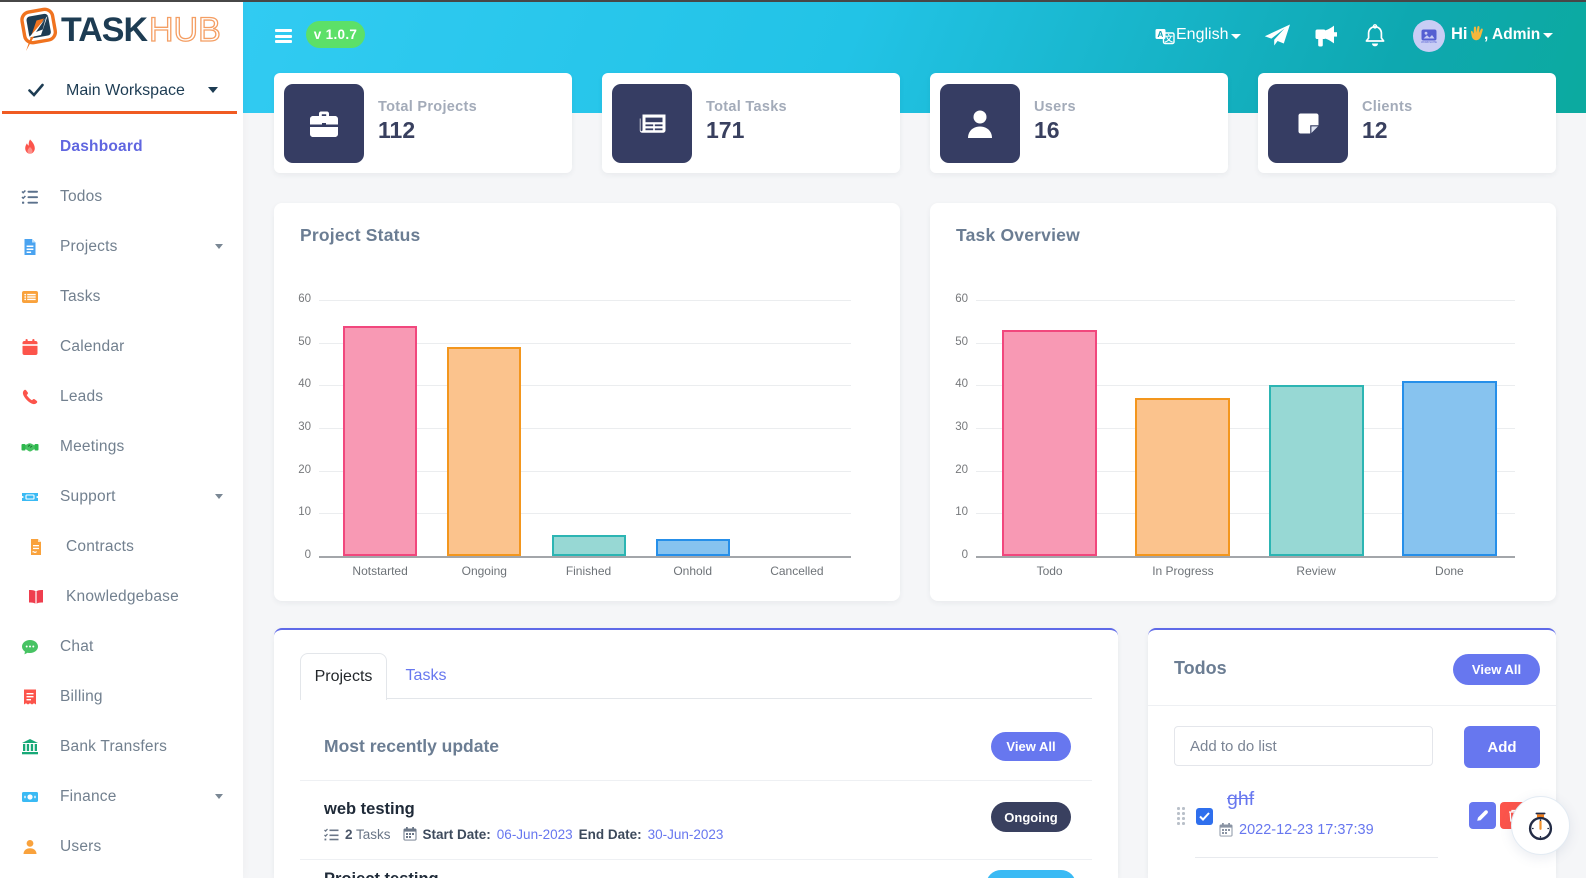  I want to click on svg-text: A, so click(1160, 34).